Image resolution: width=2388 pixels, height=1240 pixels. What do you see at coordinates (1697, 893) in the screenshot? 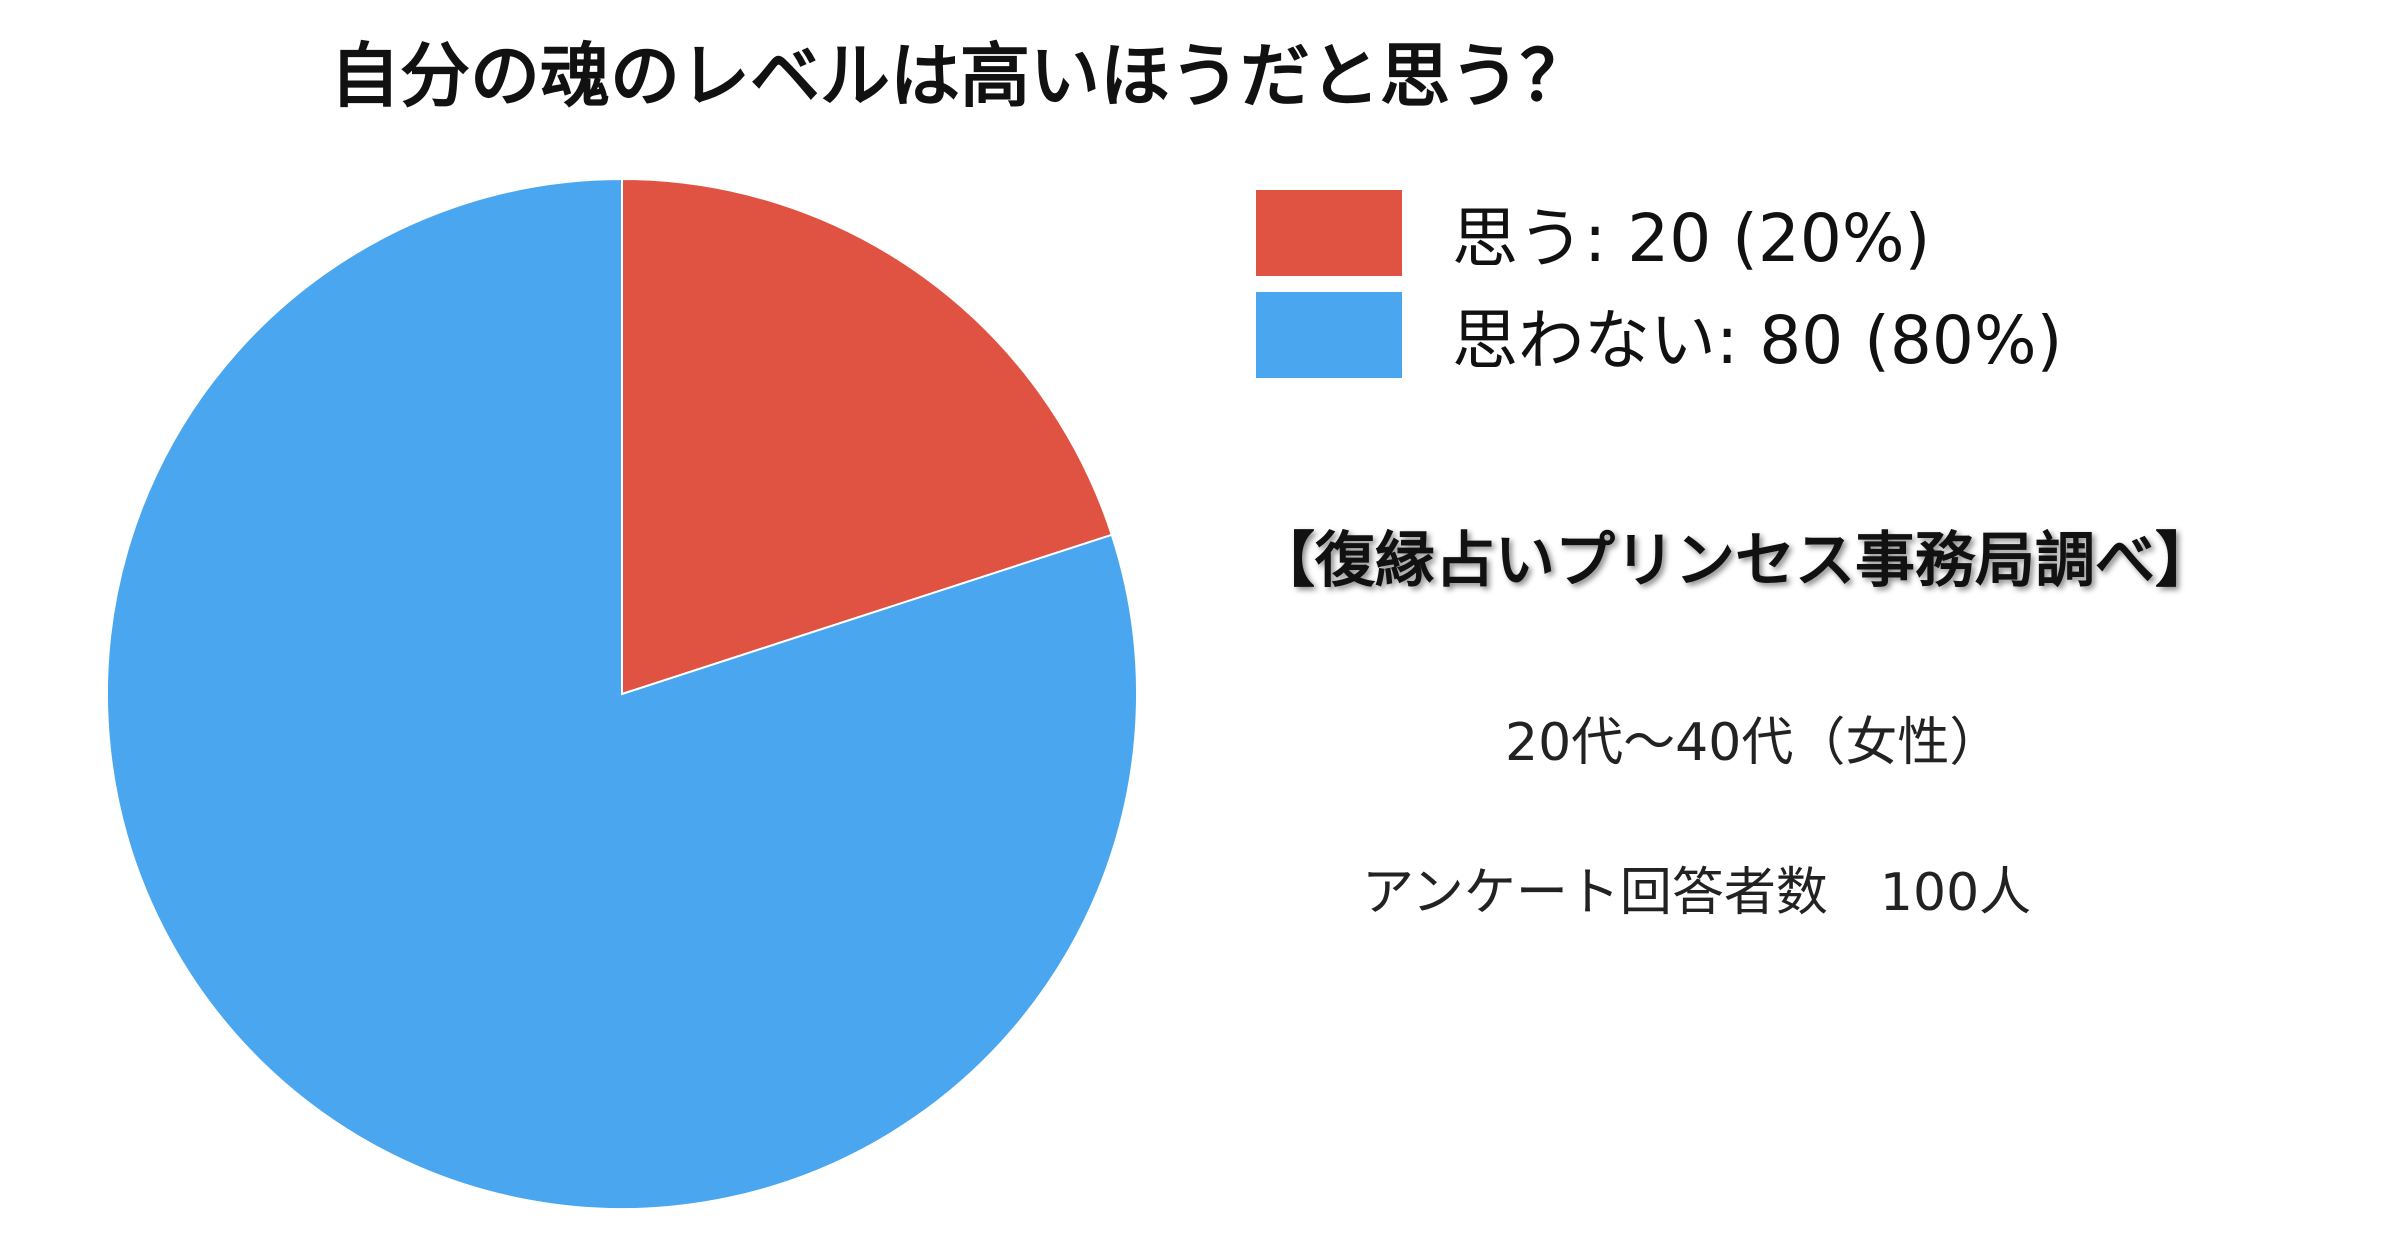
I see `respondents-note: アンケート回答者数 100人` at bounding box center [1697, 893].